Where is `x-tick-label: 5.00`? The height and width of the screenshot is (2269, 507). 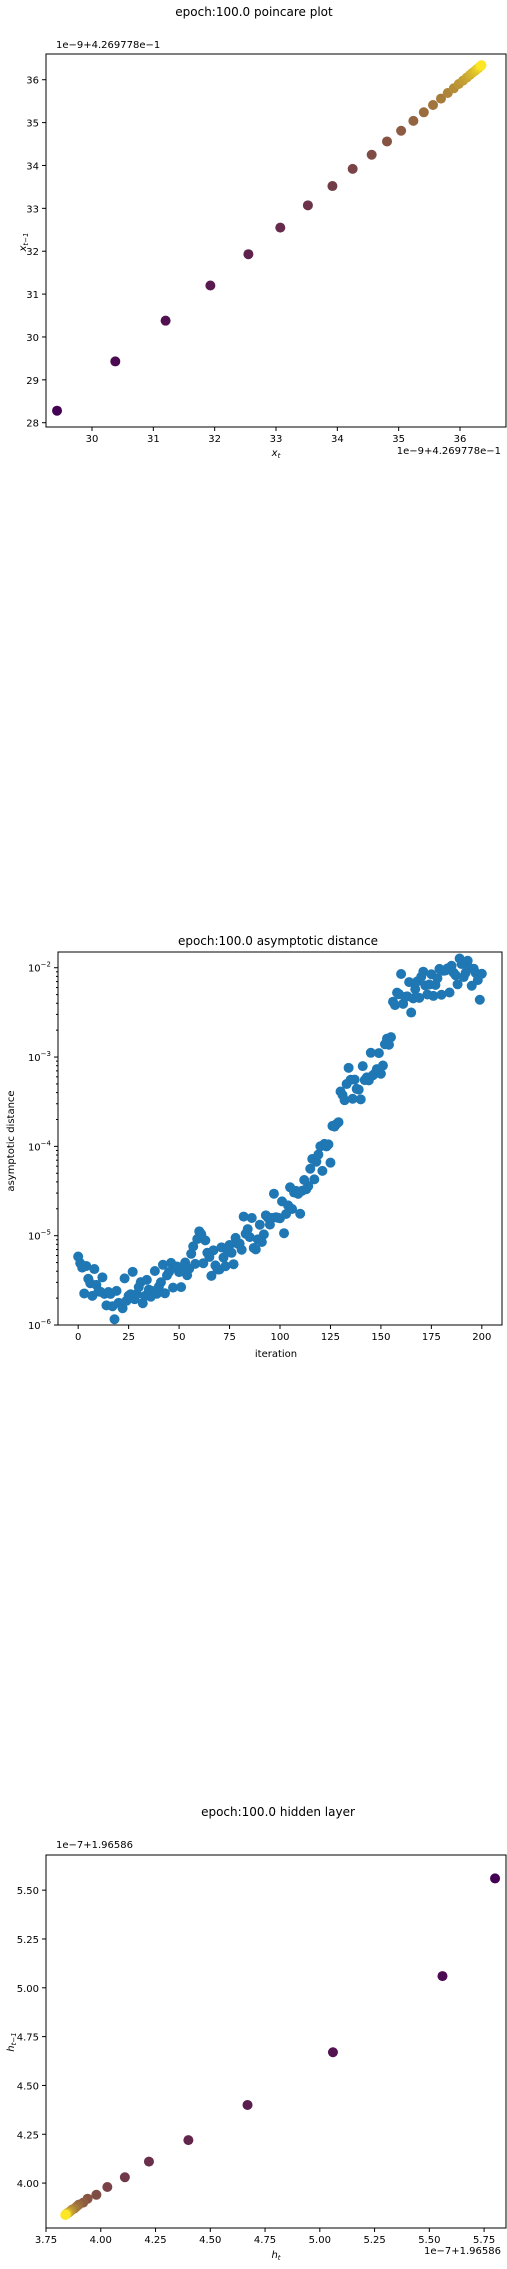
x-tick-label: 5.00 is located at coordinates (320, 2240).